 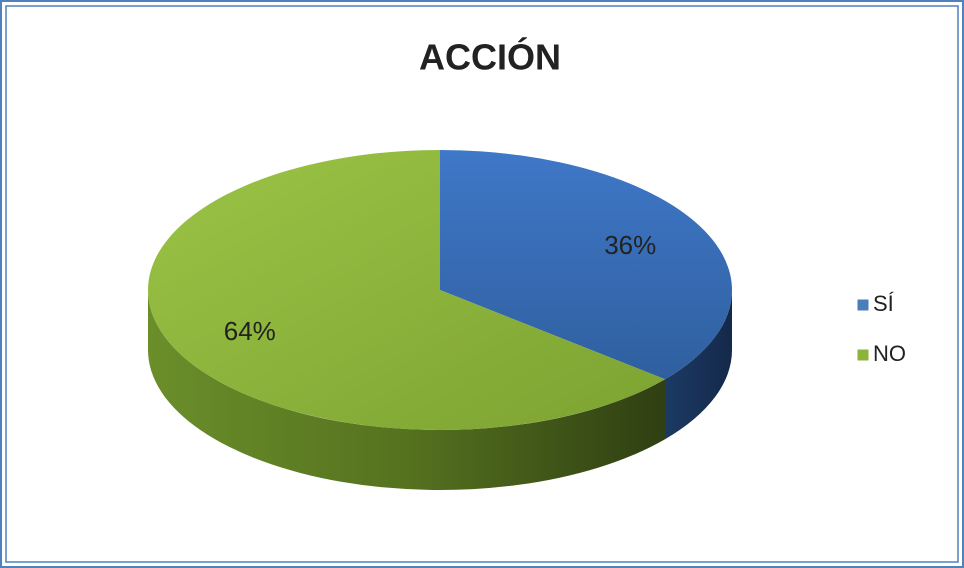 I want to click on slice, so click(x=586, y=265).